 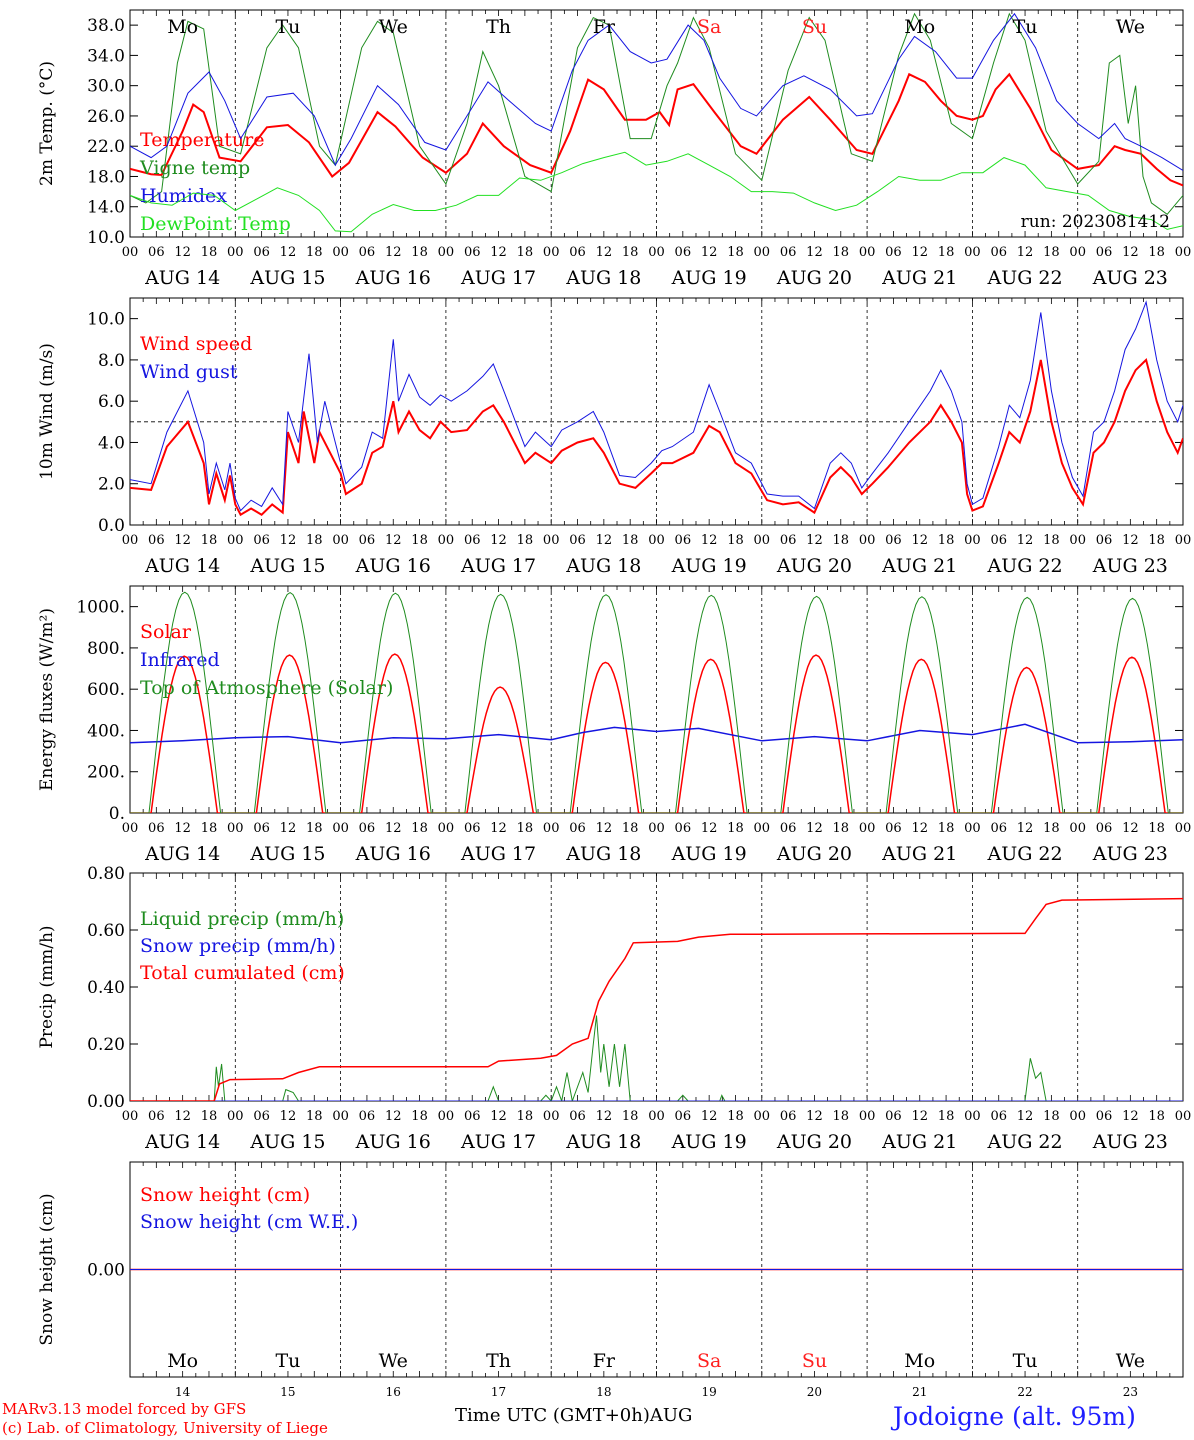 What do you see at coordinates (603, 278) in the screenshot?
I see `day-label: AUG 18` at bounding box center [603, 278].